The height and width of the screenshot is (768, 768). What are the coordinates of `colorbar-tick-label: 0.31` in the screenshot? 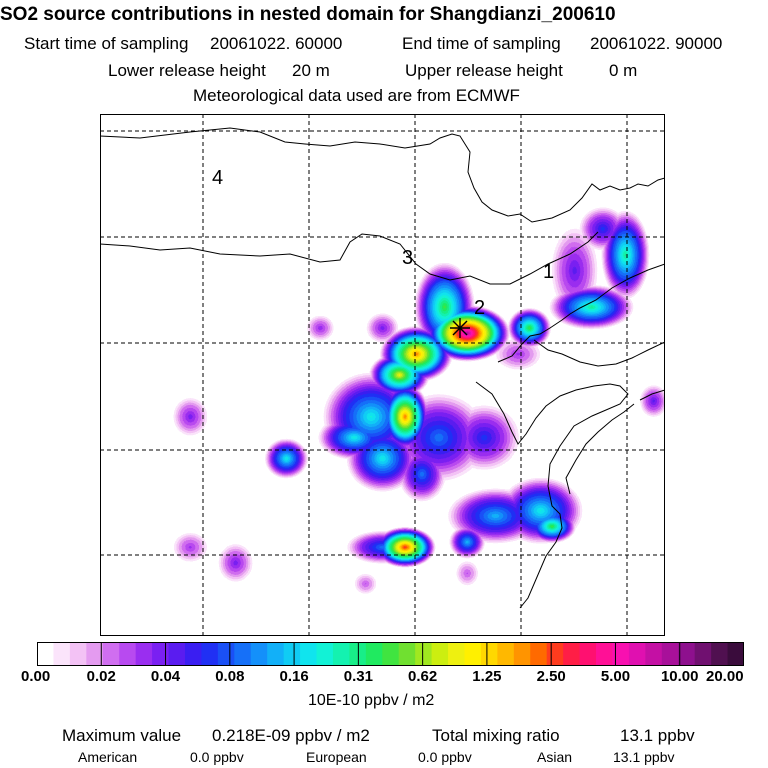 It's located at (358, 676).